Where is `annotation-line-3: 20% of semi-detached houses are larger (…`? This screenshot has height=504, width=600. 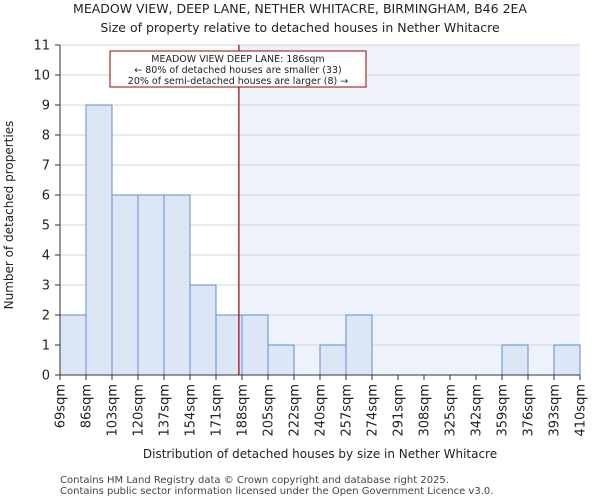
annotation-line-3: 20% of semi-detached houses are larger (… is located at coordinates (238, 81).